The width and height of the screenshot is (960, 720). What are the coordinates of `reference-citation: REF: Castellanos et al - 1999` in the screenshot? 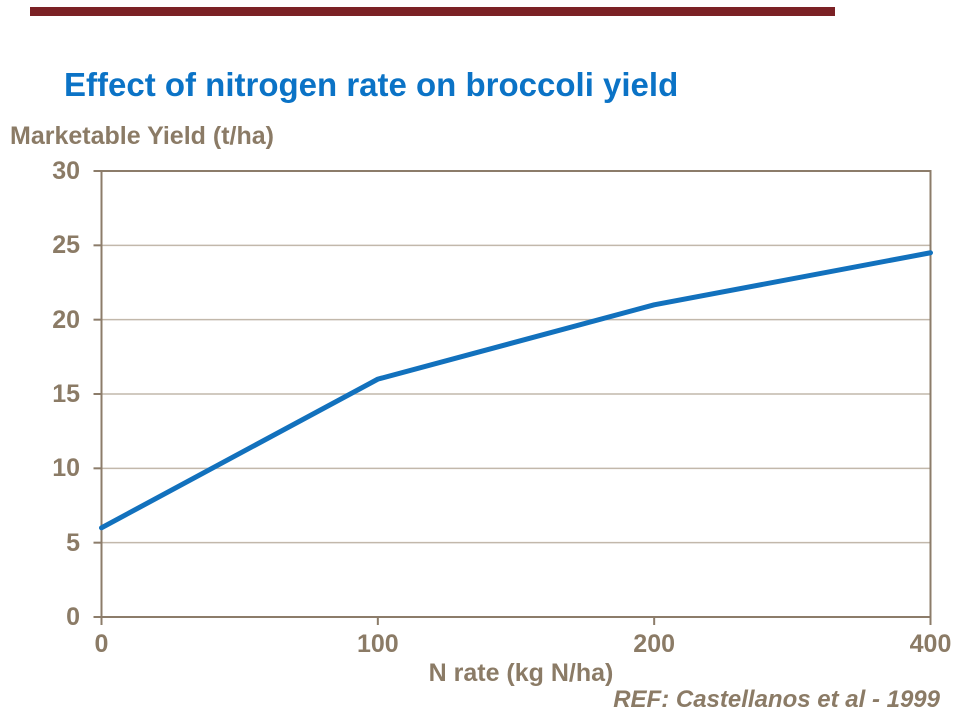 It's located at (776, 699).